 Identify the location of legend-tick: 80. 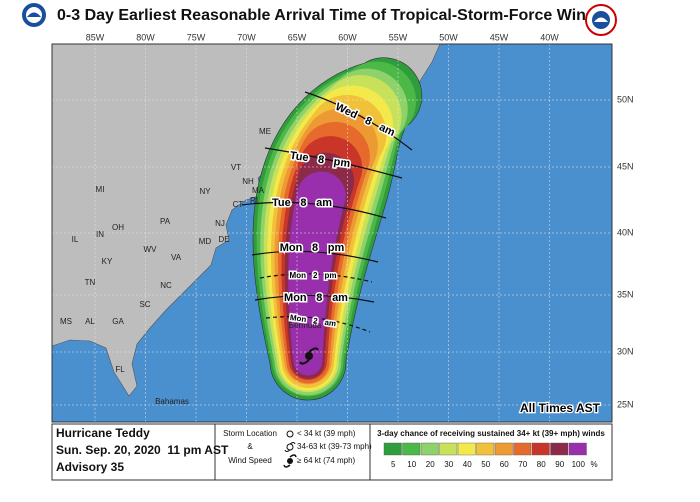
(541, 464).